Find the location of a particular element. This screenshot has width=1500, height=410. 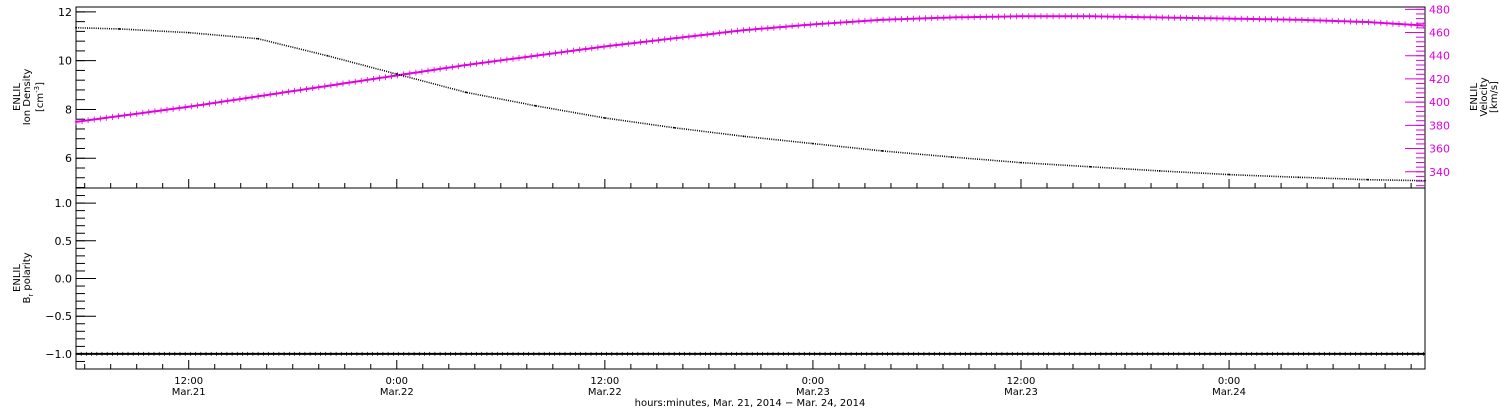

tick-label: 460 is located at coordinates (1439, 33).